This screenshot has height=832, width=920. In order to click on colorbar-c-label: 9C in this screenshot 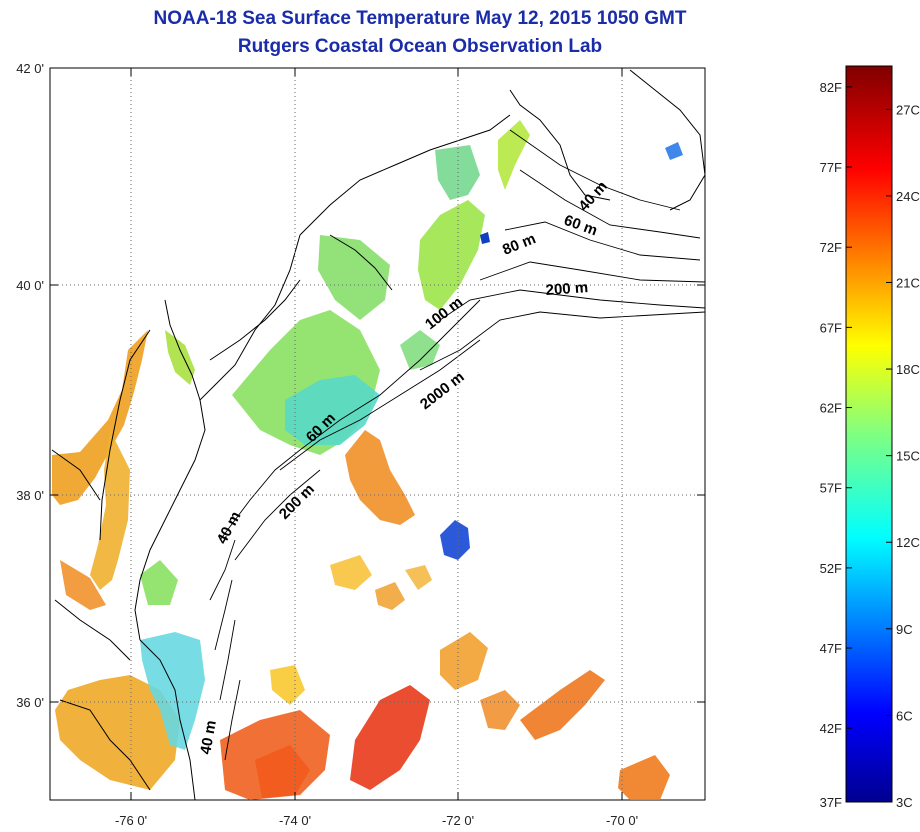, I will do `click(904, 629)`.